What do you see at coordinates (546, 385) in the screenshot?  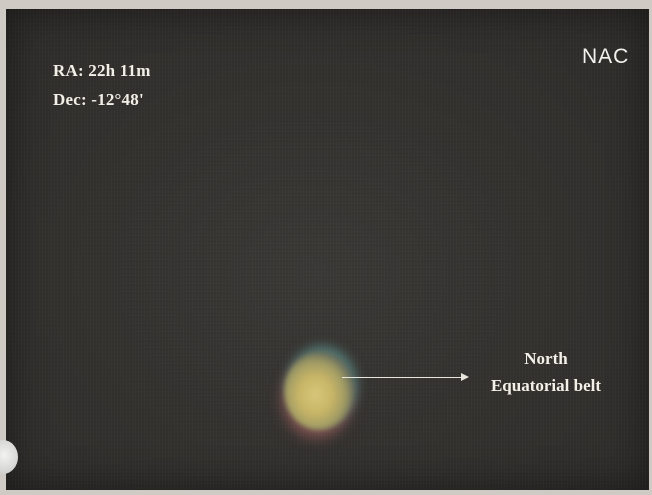 I see `annotation-line-2: Equatorial belt` at bounding box center [546, 385].